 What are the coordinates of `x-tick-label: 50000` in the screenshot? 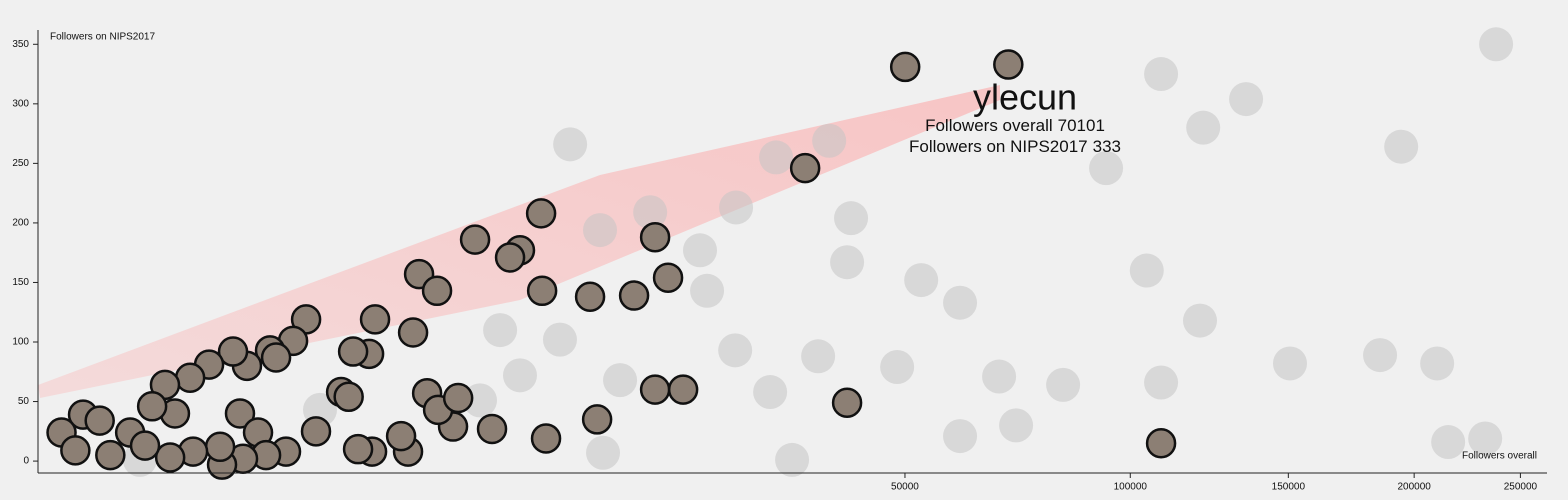 It's located at (905, 487).